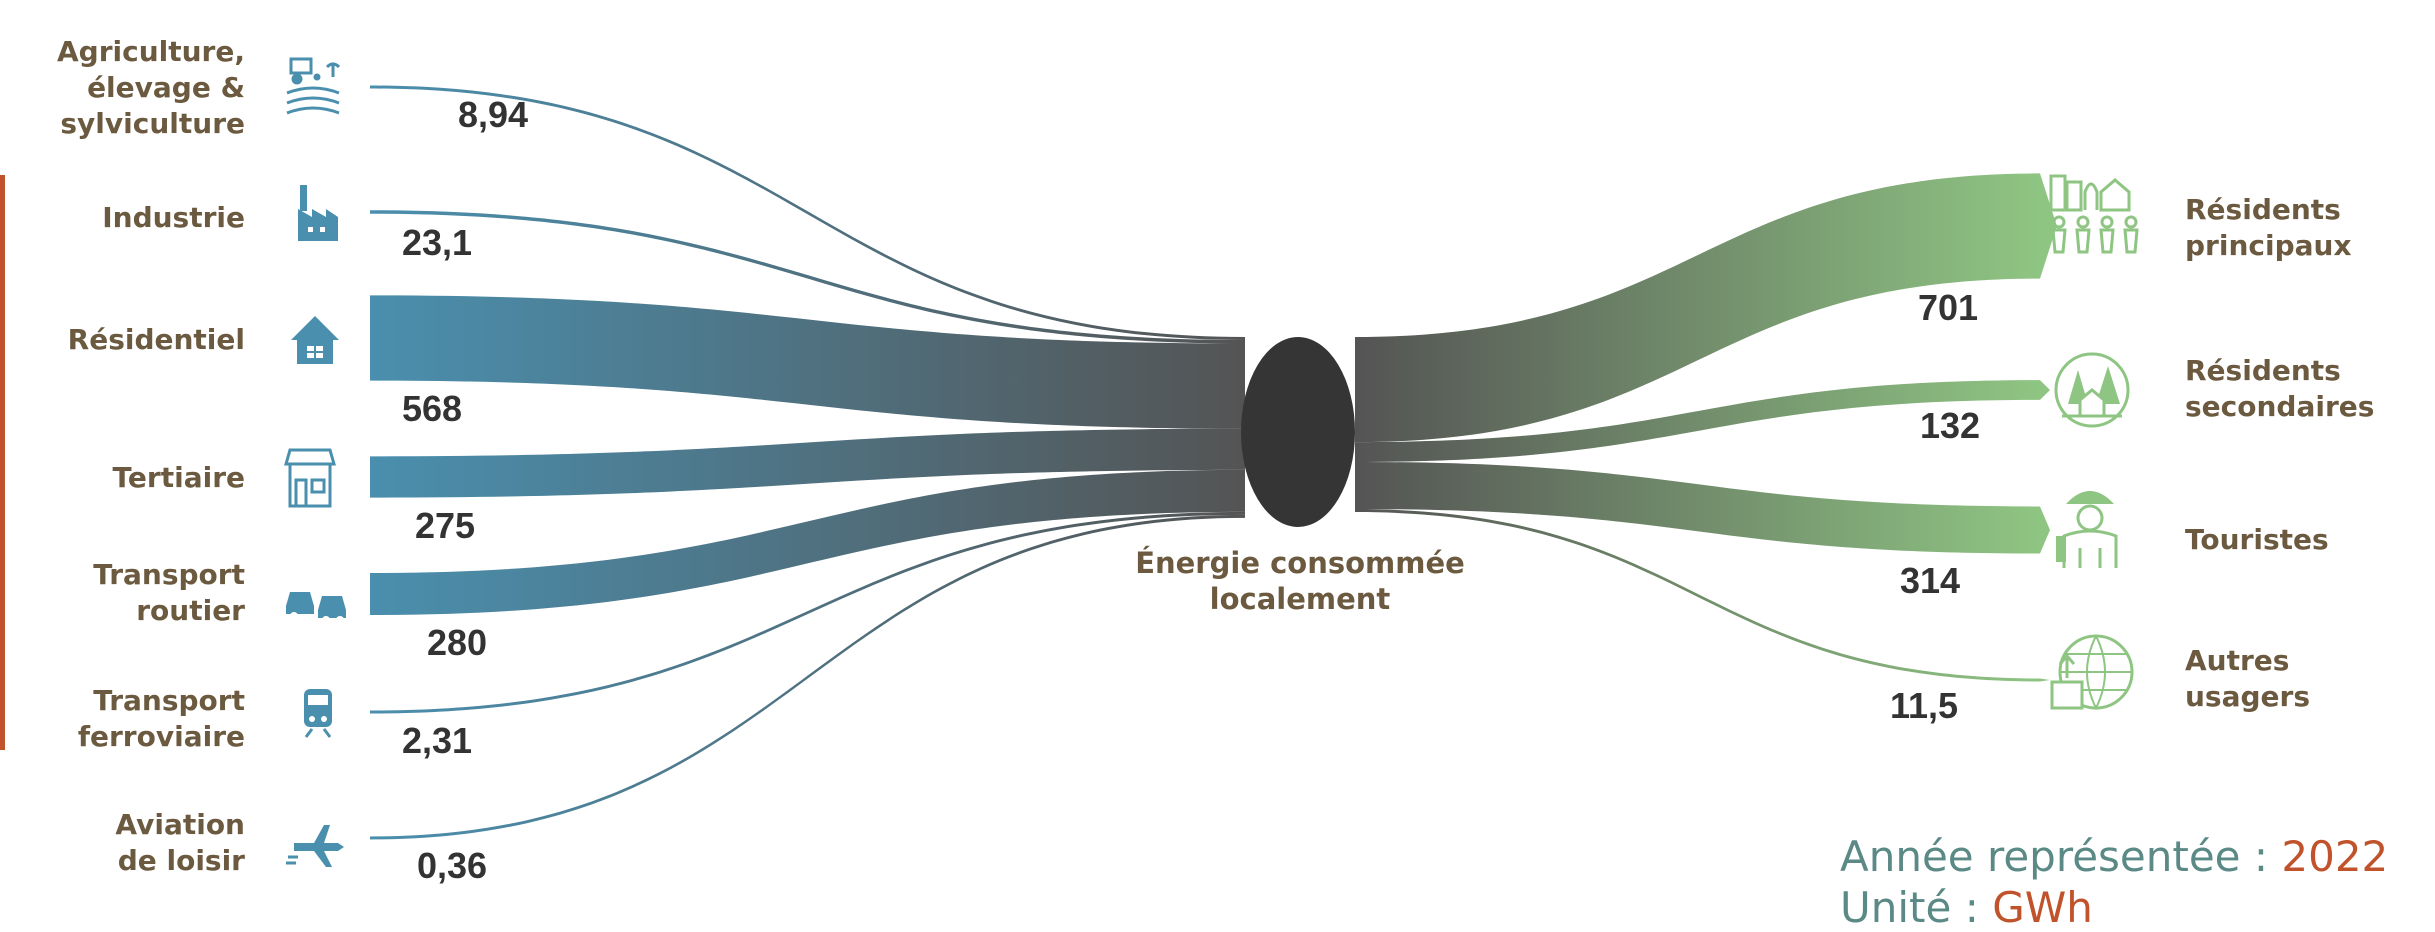 Image resolution: width=2435 pixels, height=932 pixels. Describe the element at coordinates (2248, 678) in the screenshot. I see `target-label-3: Autres usagers` at that location.